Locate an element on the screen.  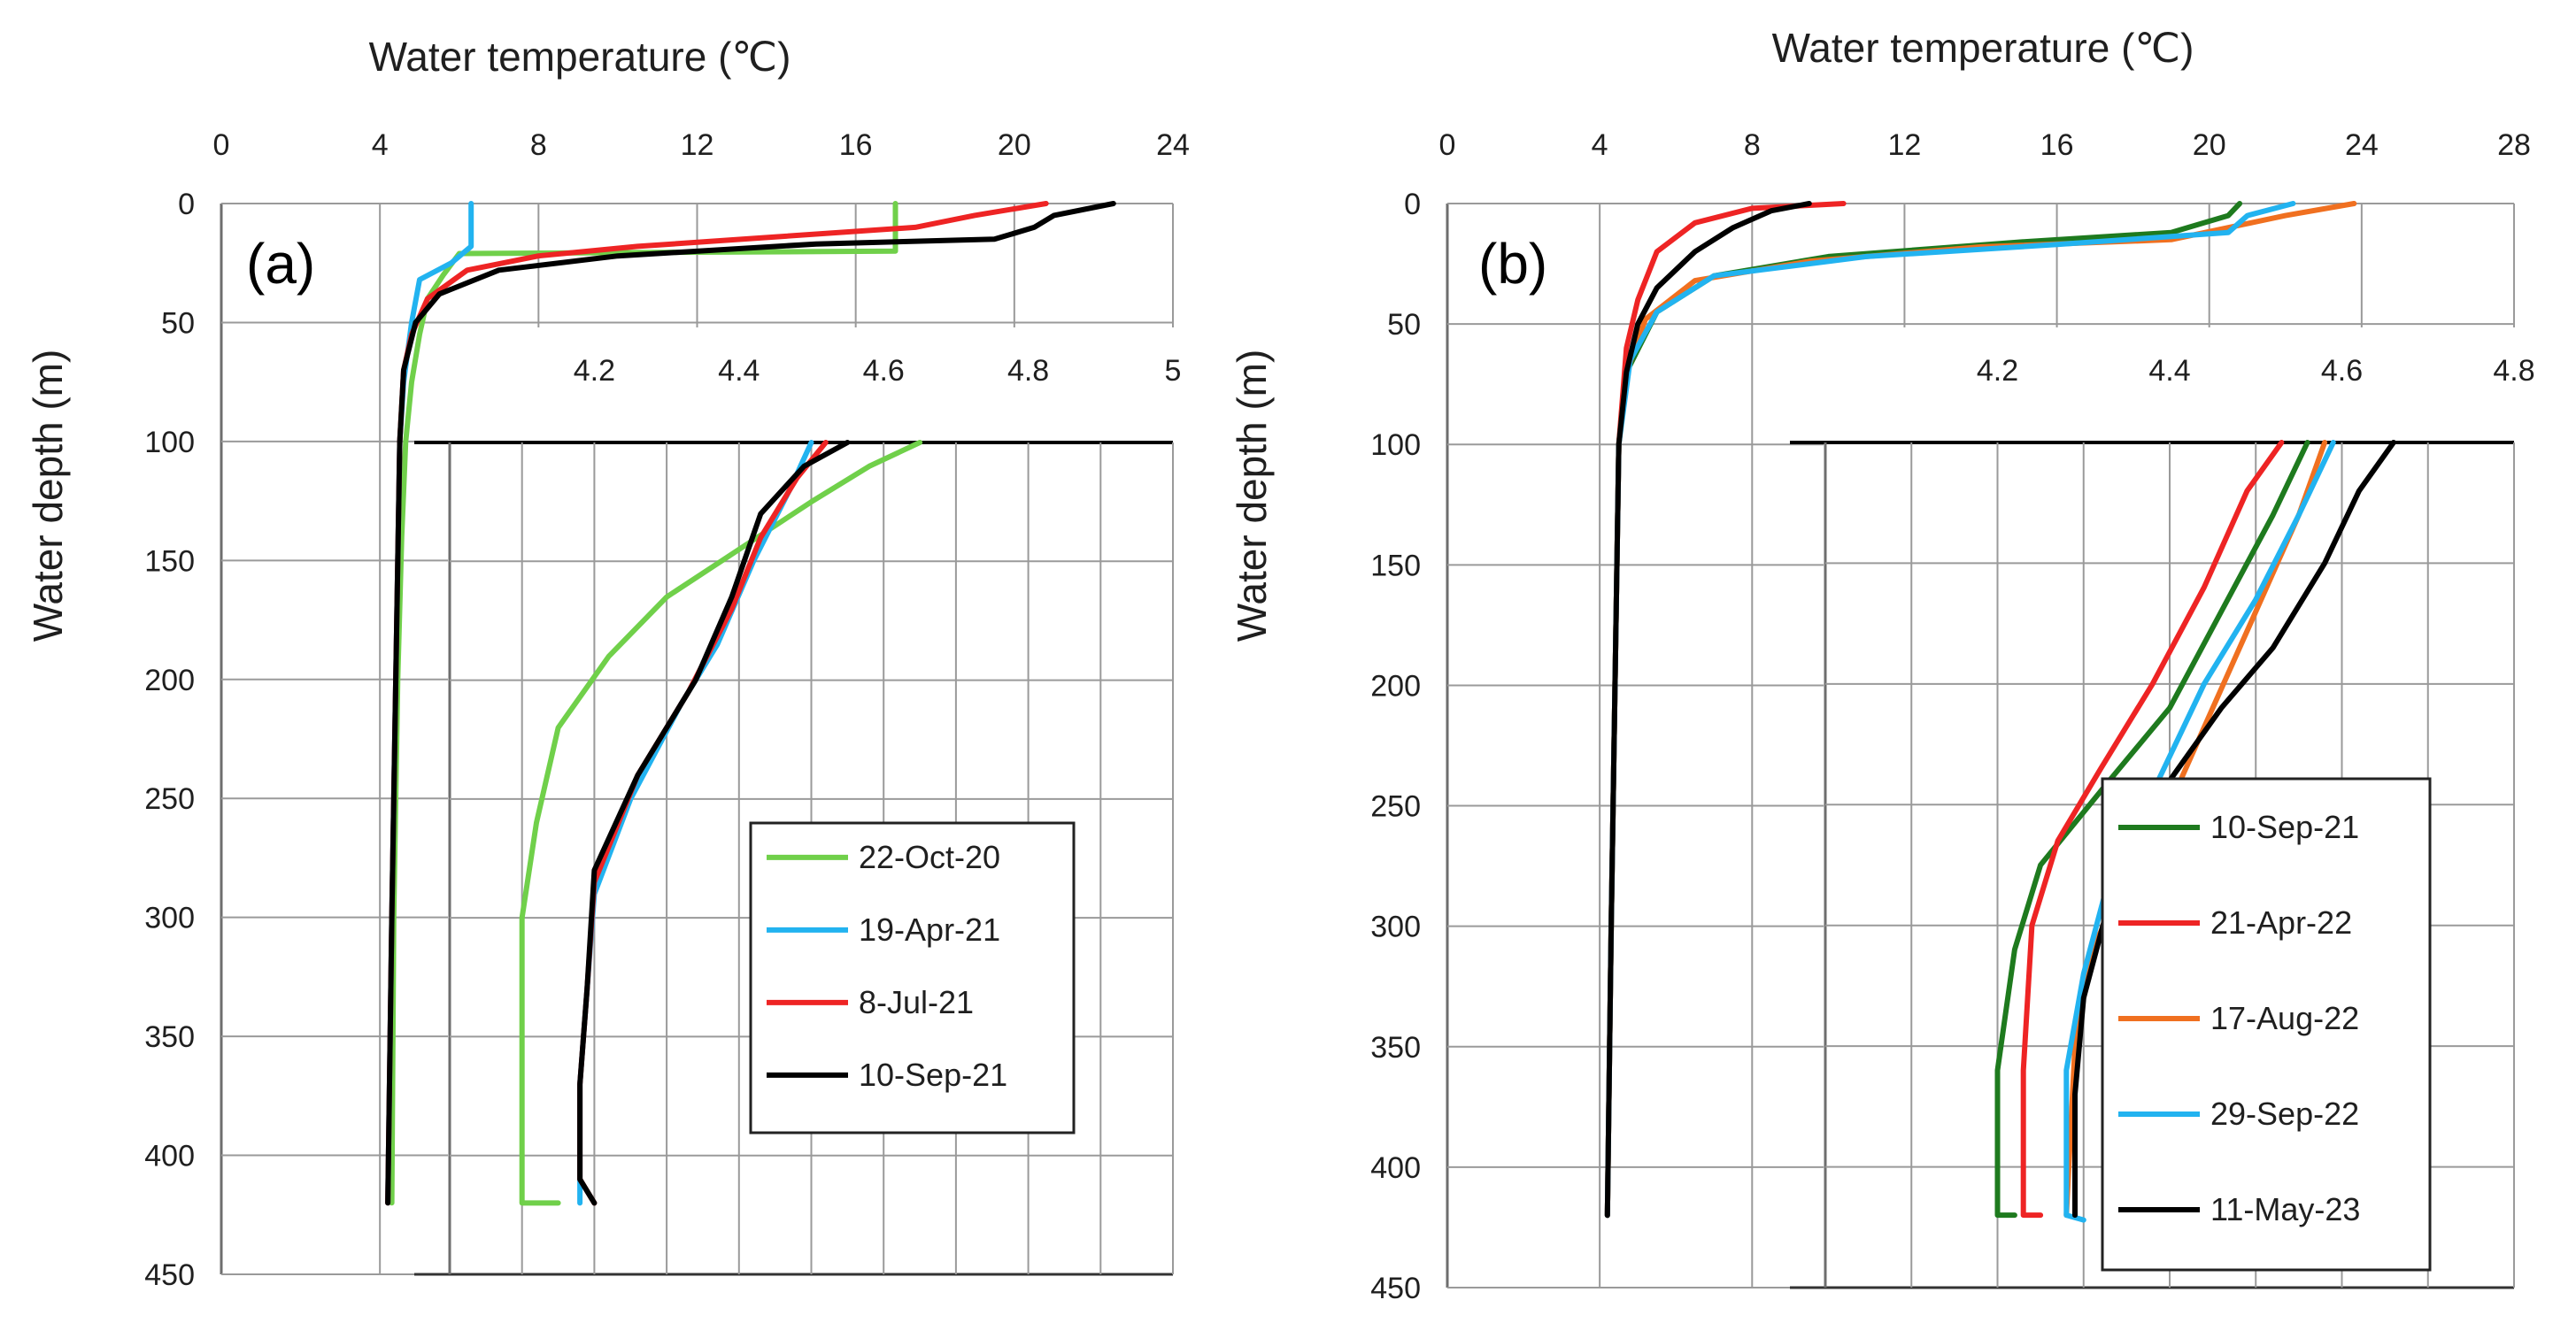
panel-a-y-axis-title: Water depth (m) is located at coordinates (48, 496).